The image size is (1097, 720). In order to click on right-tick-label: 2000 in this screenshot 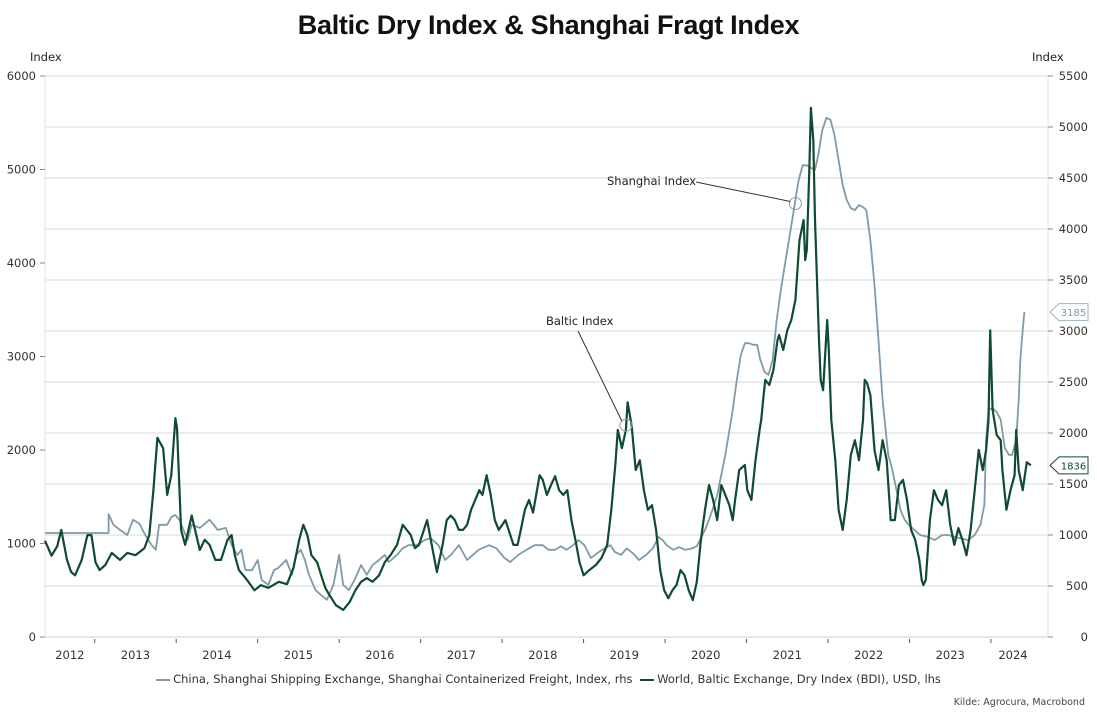, I will do `click(1073, 433)`.